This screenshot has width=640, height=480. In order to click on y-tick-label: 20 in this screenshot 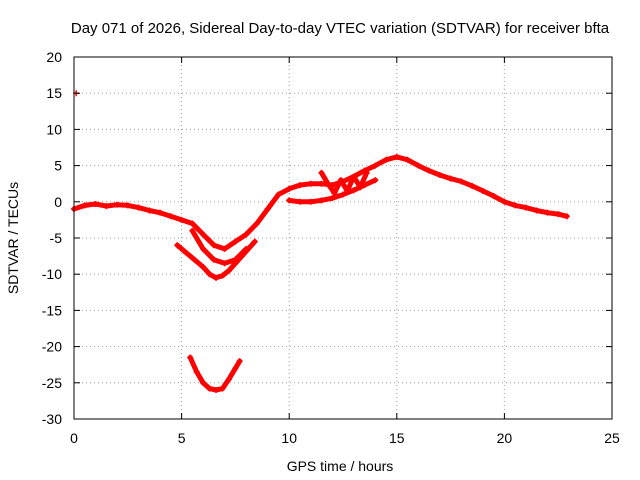, I will do `click(54, 57)`.